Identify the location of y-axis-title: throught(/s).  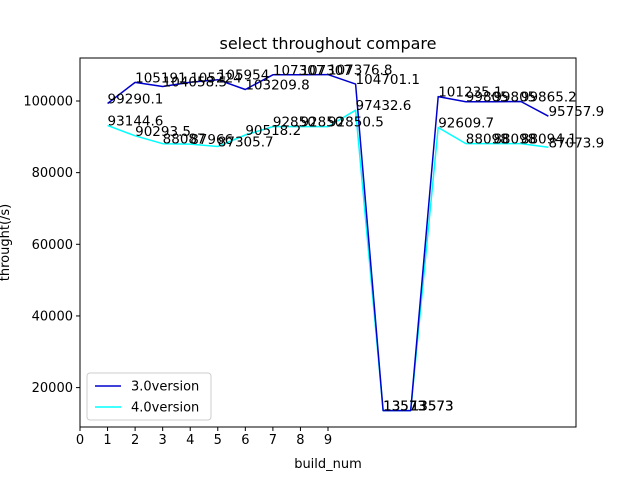
(6, 242).